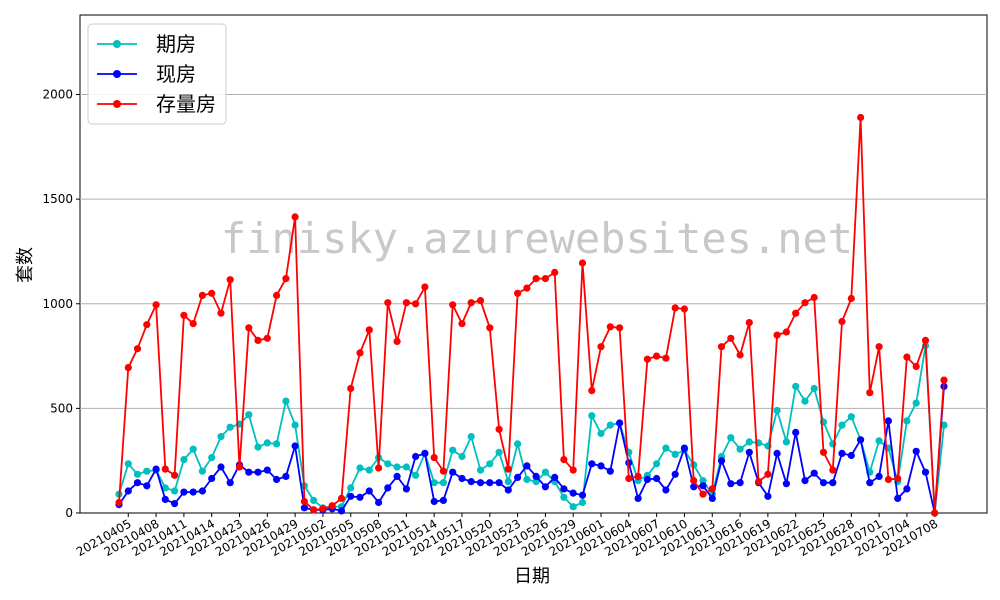  Describe the element at coordinates (61, 304) in the screenshot. I see `y-axis-ticks: 0 500 1000 1500 2000` at that location.